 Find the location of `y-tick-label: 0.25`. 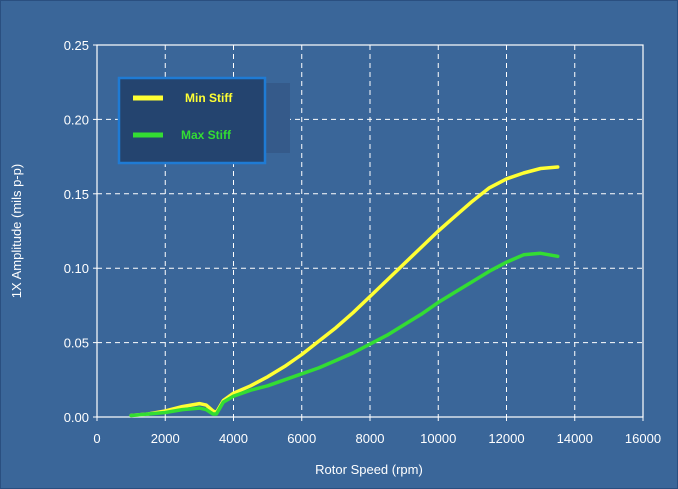

y-tick-label: 0.25 is located at coordinates (76, 45).